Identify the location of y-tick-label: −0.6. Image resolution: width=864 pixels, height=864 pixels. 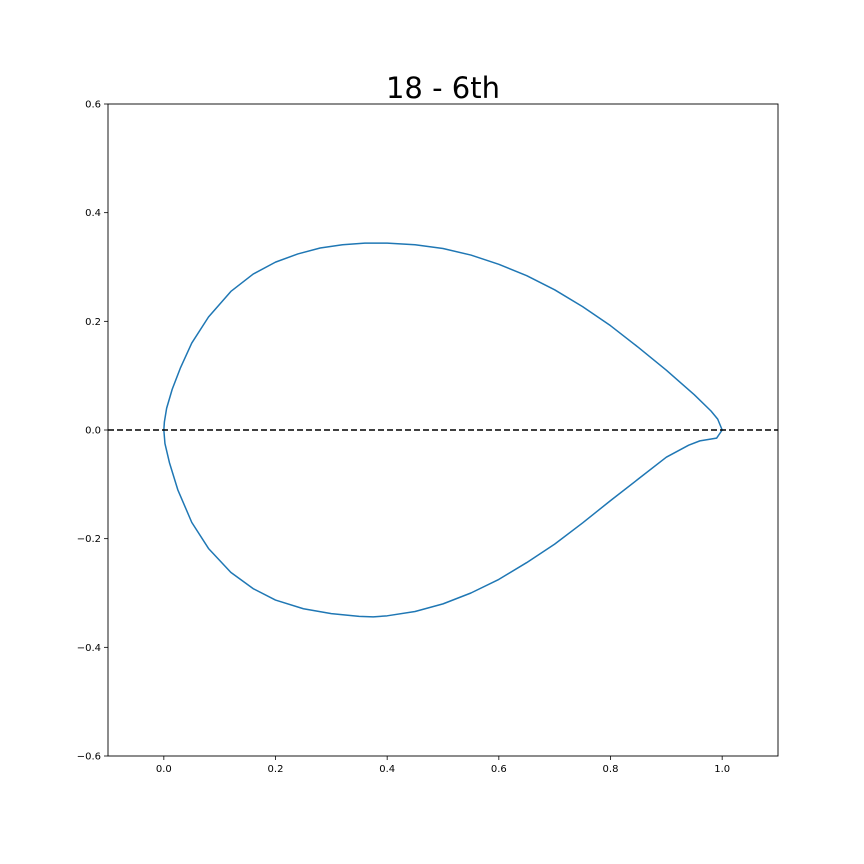
(89, 757).